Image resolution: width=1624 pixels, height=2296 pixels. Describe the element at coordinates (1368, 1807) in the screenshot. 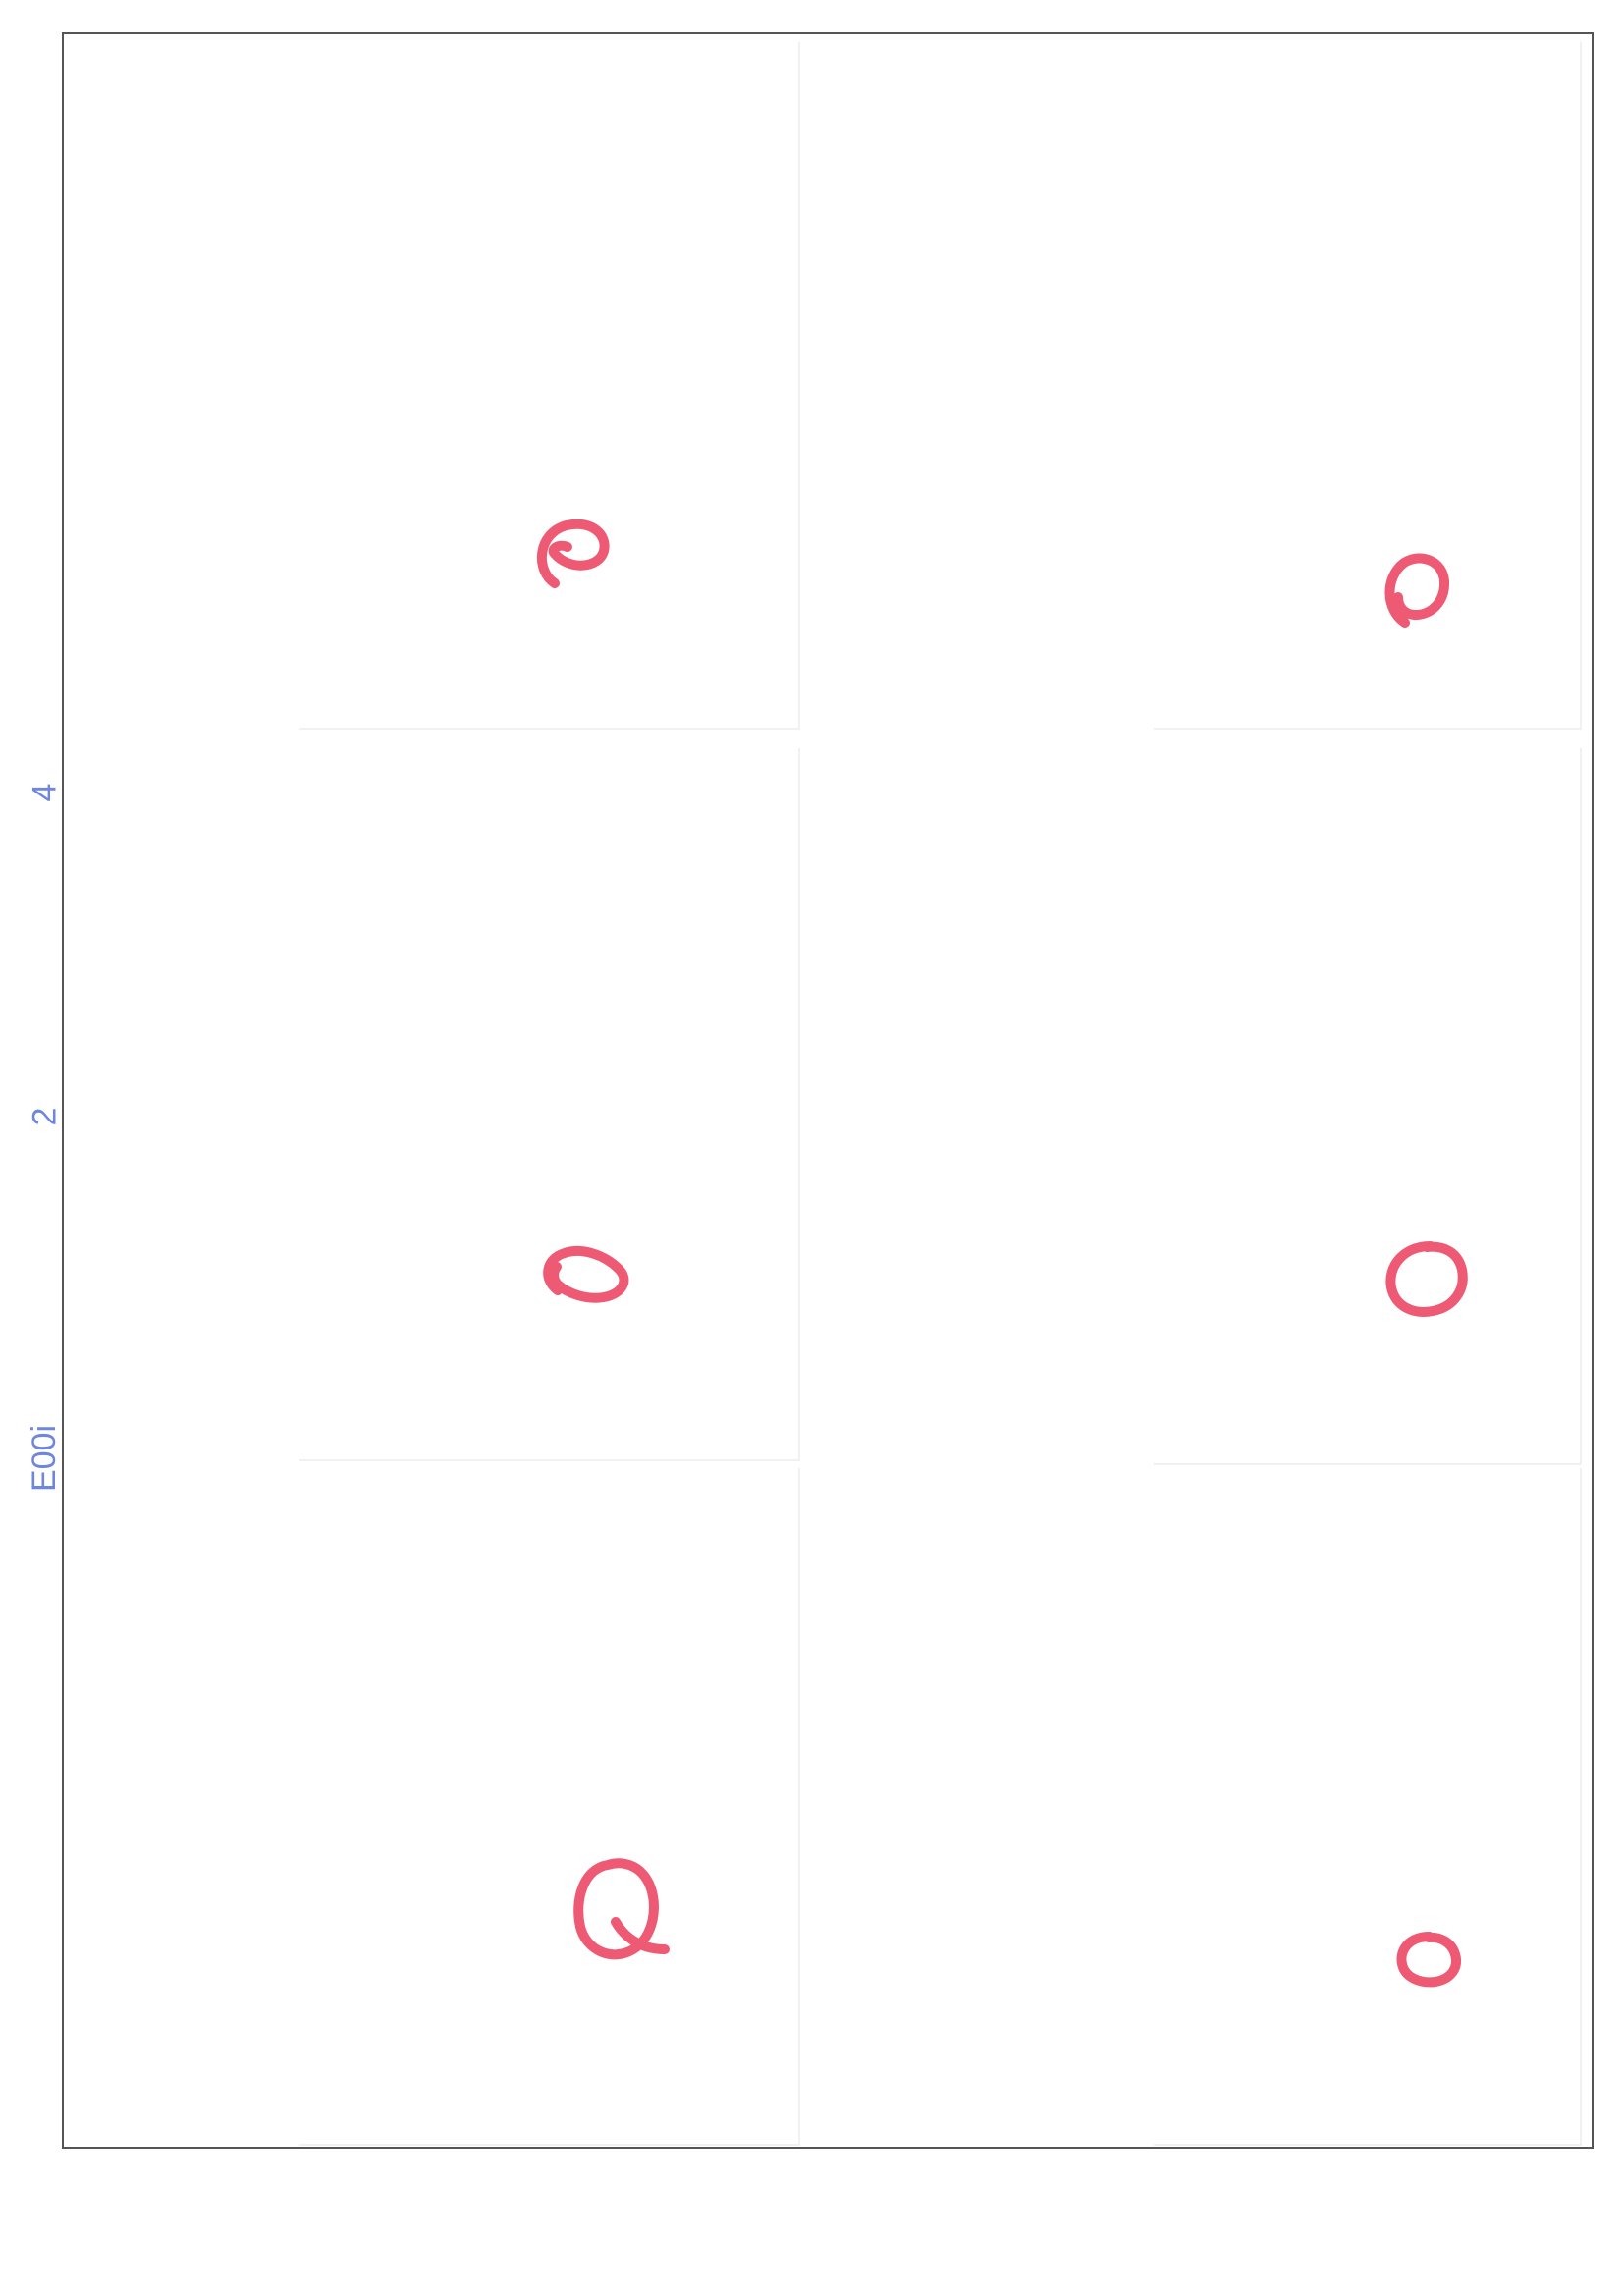

I see `panel-bottom-right` at that location.